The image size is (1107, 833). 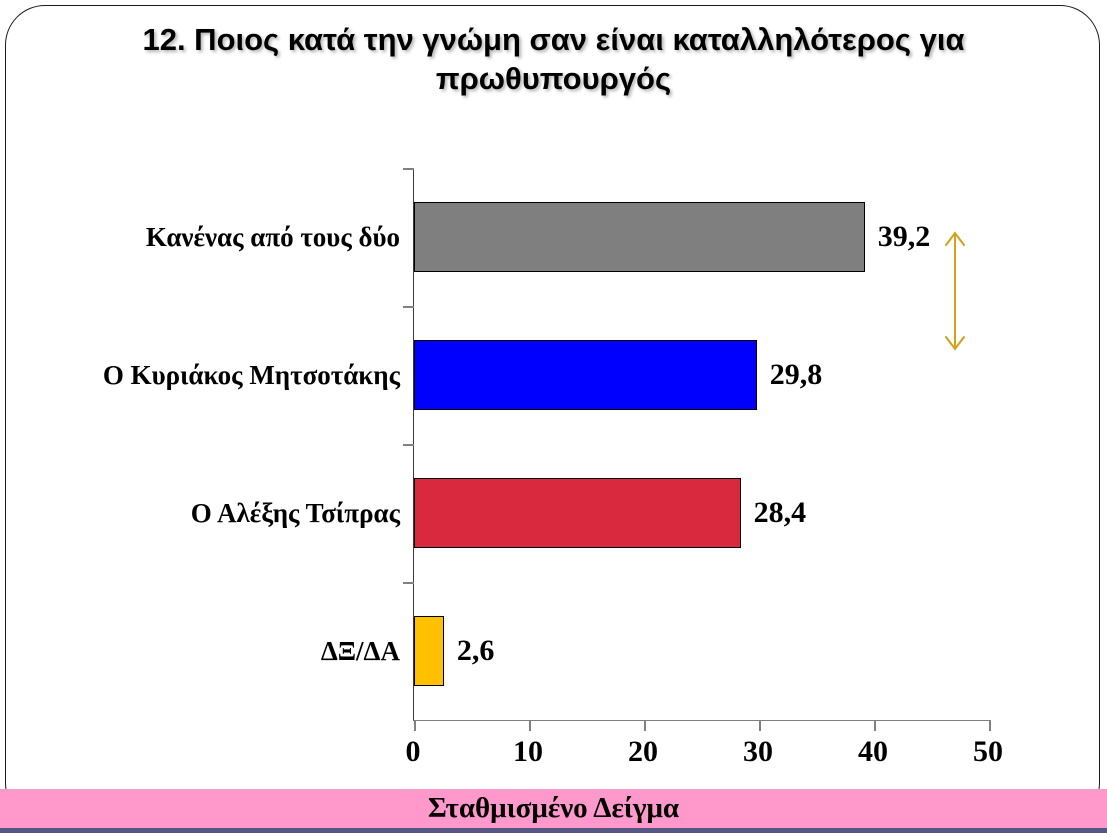 I want to click on category-label: ΔΞ/ΔΑ, so click(x=360, y=650).